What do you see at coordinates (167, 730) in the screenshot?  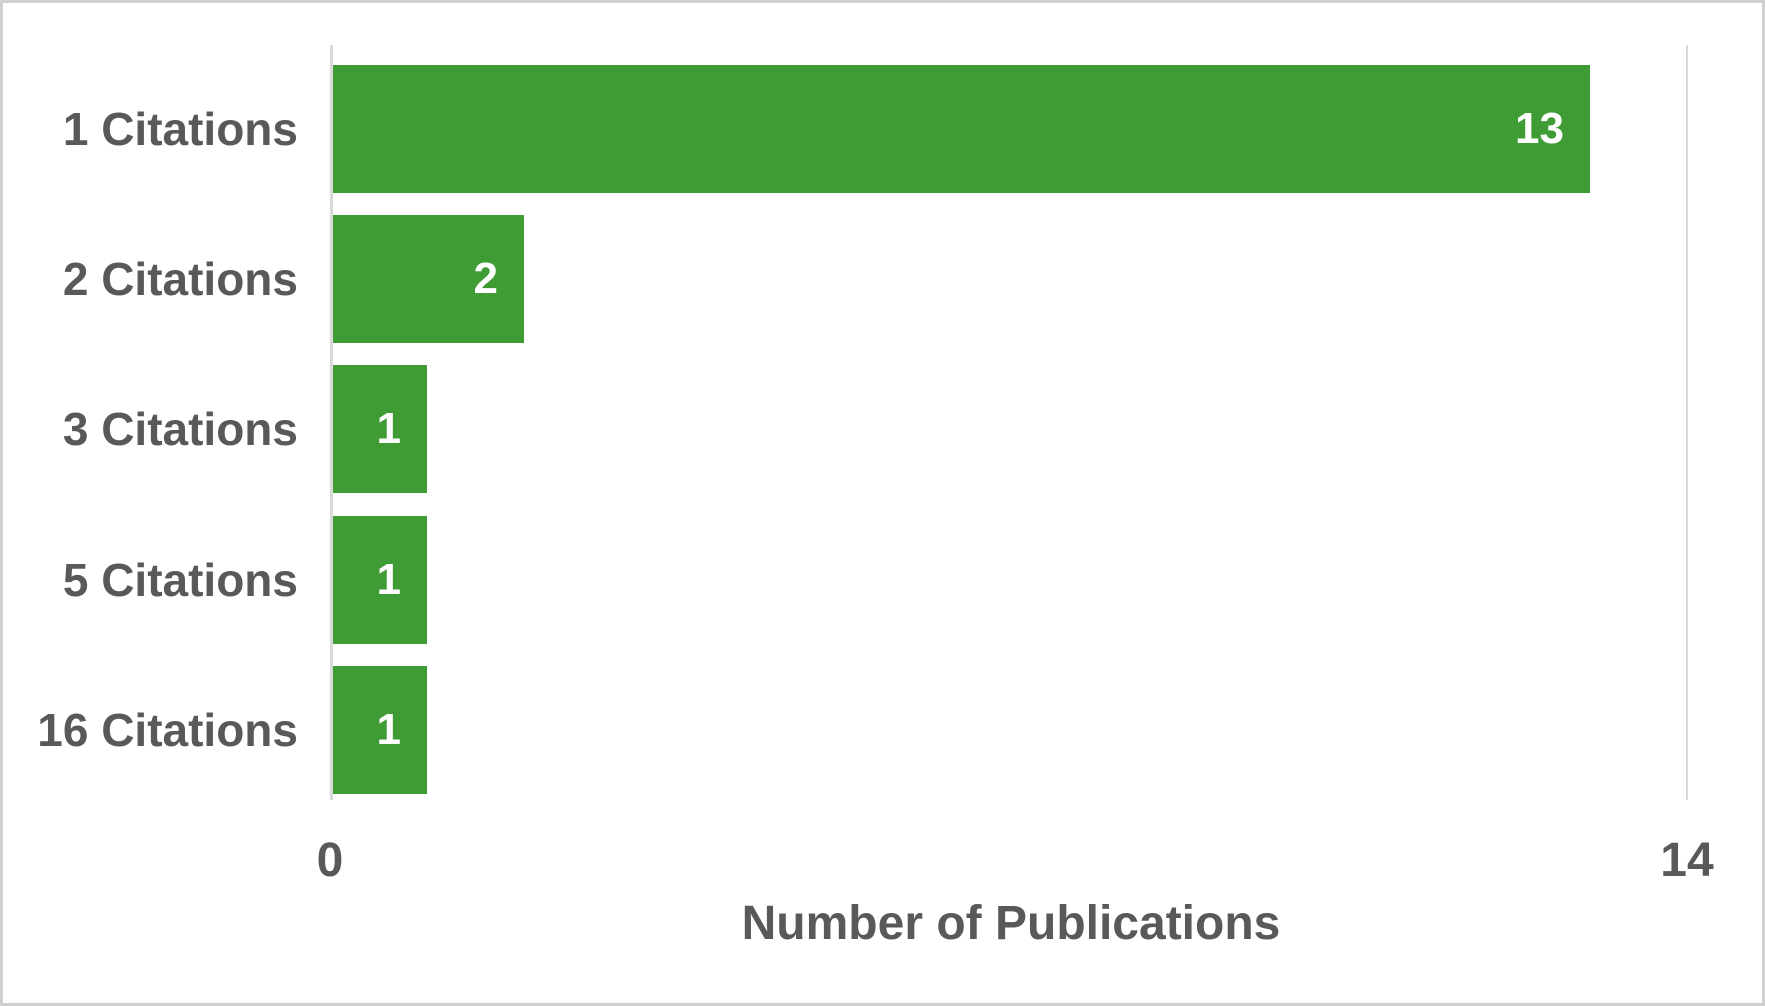 I see `category-label: 16 Citations` at bounding box center [167, 730].